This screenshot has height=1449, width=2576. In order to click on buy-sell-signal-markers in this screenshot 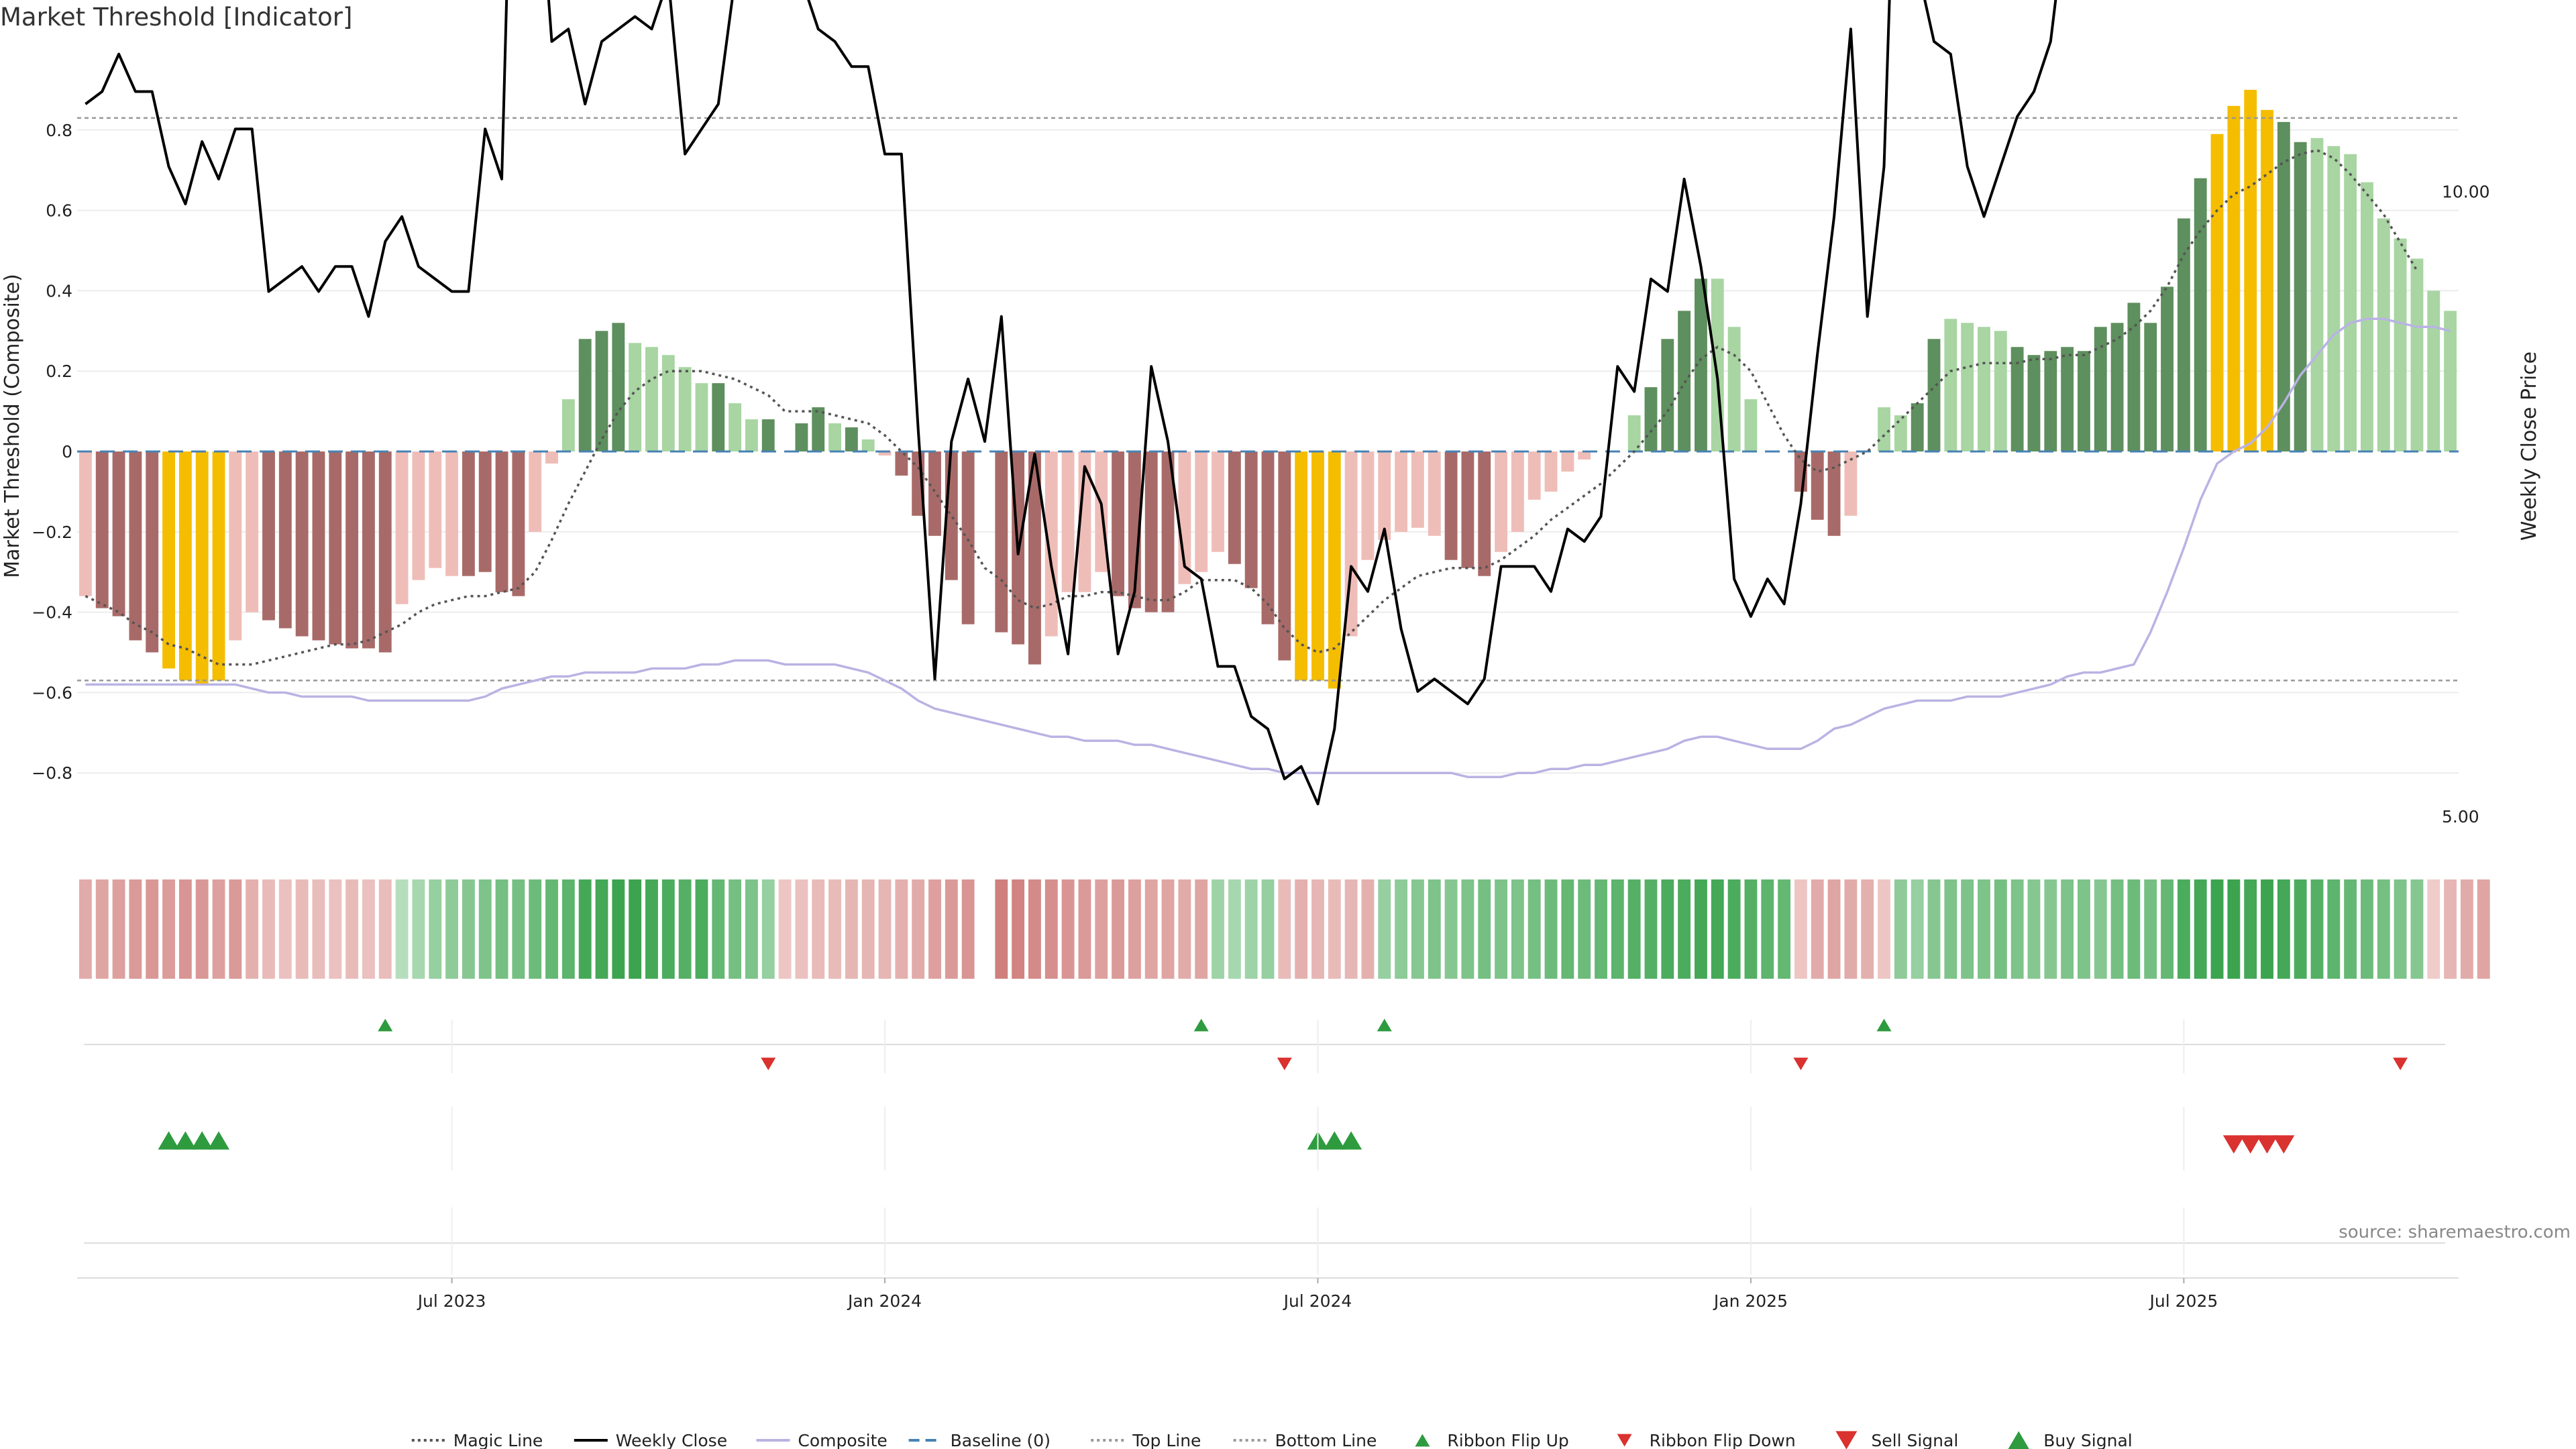, I will do `click(1264, 1187)`.